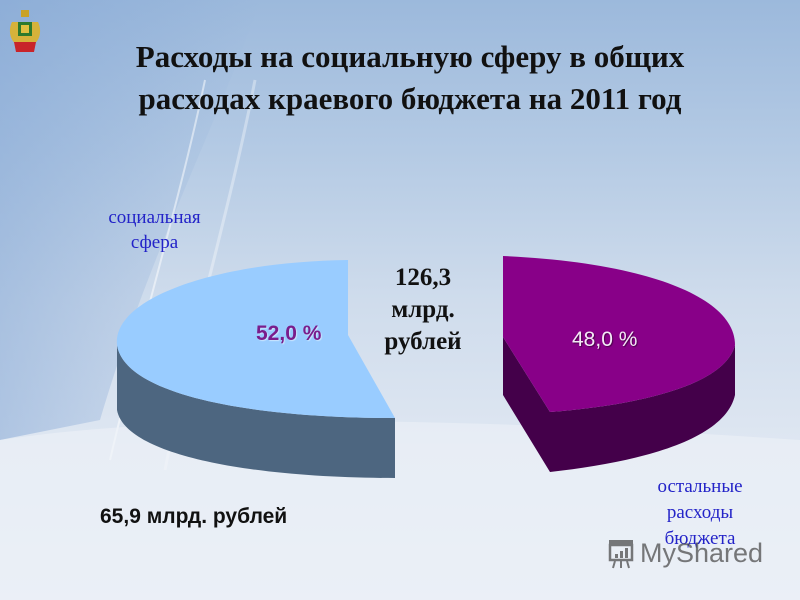 The width and height of the screenshot is (800, 600). Describe the element at coordinates (700, 486) in the screenshot. I see `other-label-line-1: остальные` at that location.